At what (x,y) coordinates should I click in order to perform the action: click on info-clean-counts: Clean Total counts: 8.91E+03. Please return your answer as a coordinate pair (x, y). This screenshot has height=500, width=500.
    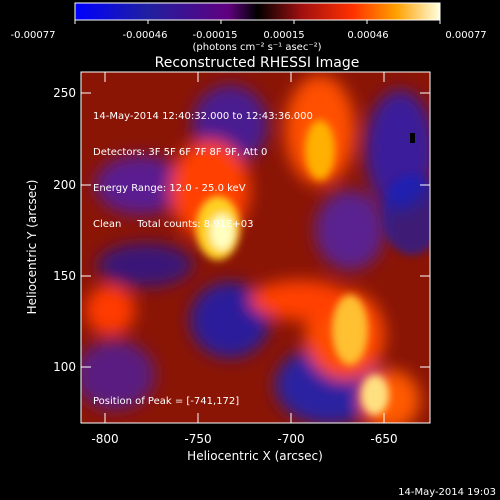
    Looking at the image, I should click on (173, 224).